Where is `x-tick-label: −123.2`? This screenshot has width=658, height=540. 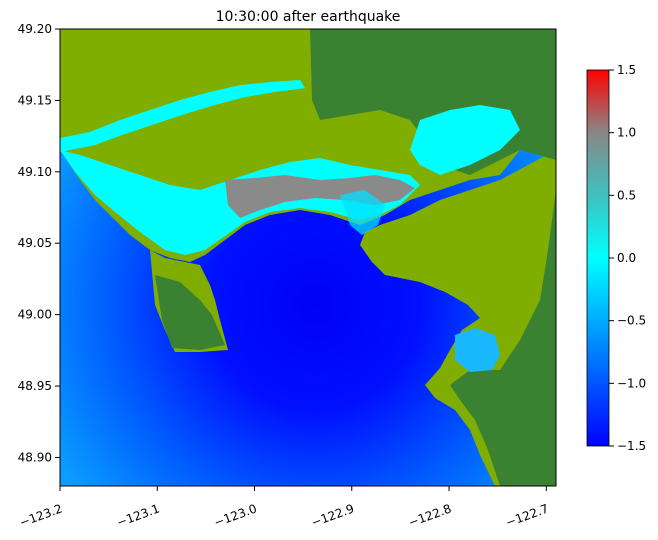 x-tick-label: −123.2 is located at coordinates (41, 515).